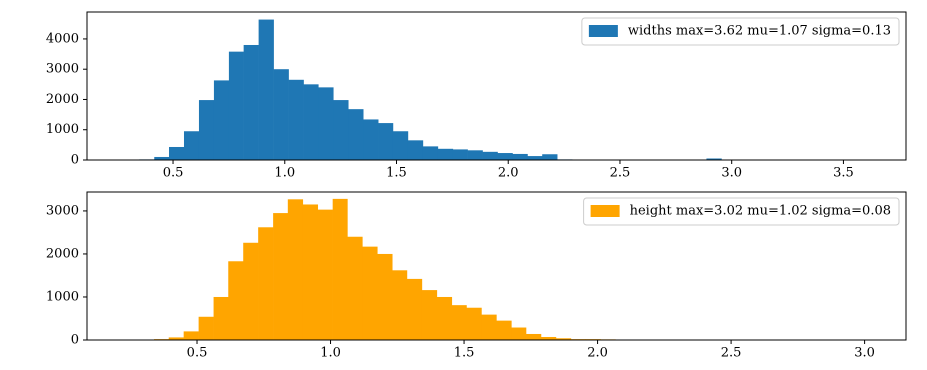 Image resolution: width=927 pixels, height=370 pixels. What do you see at coordinates (62, 38) in the screenshot?
I see `y-tick-label: 4000` at bounding box center [62, 38].